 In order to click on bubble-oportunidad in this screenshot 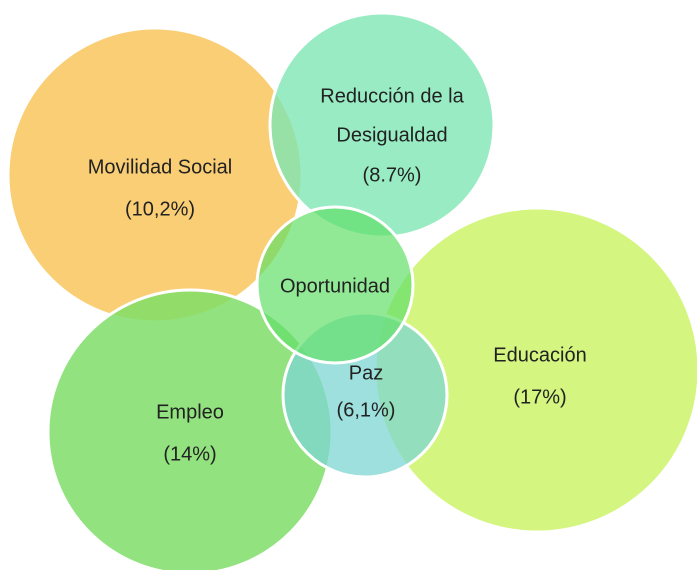, I will do `click(335, 285)`.